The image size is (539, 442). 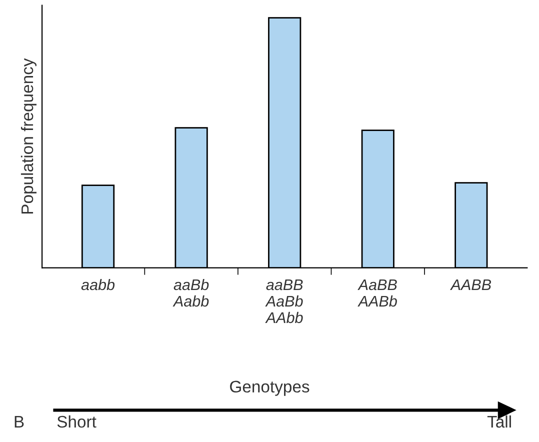 What do you see at coordinates (284, 302) in the screenshot?
I see `x-tick-label: aaBB AaBb AAbb` at bounding box center [284, 302].